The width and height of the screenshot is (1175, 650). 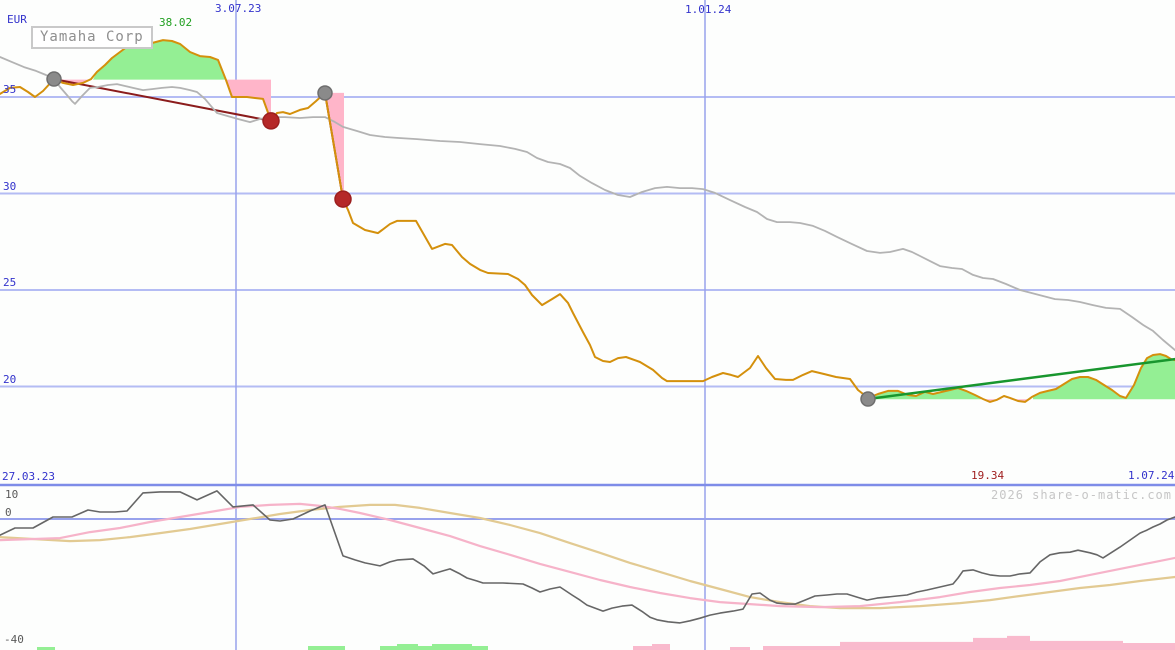 What do you see at coordinates (708, 9) in the screenshot?
I see `x-axis-date-top-2: 1.01.24` at bounding box center [708, 9].